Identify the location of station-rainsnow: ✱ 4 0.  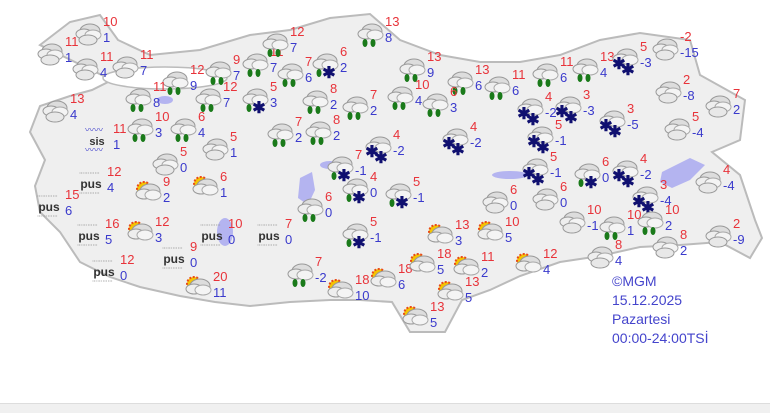
(368, 188).